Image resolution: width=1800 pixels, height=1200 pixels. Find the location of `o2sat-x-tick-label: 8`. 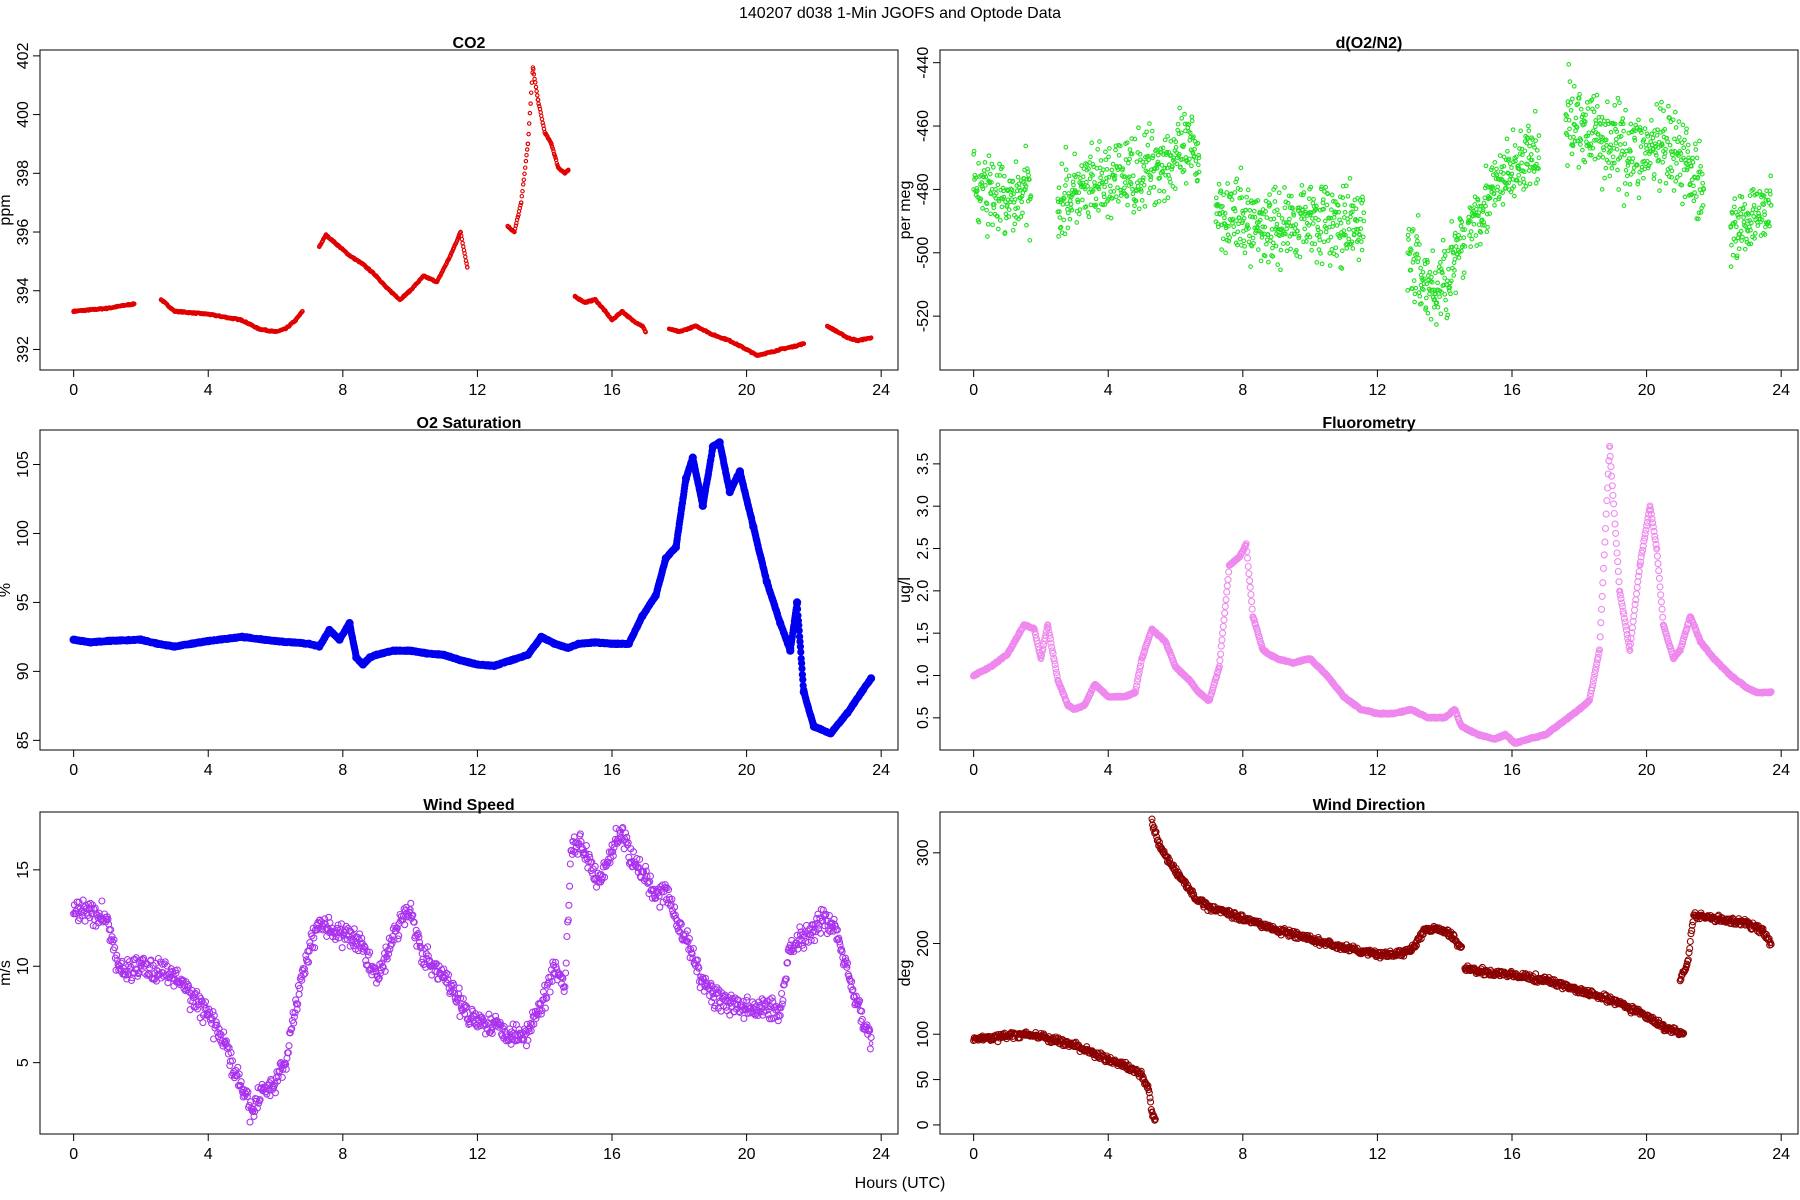

o2sat-x-tick-label: 8 is located at coordinates (342, 770).